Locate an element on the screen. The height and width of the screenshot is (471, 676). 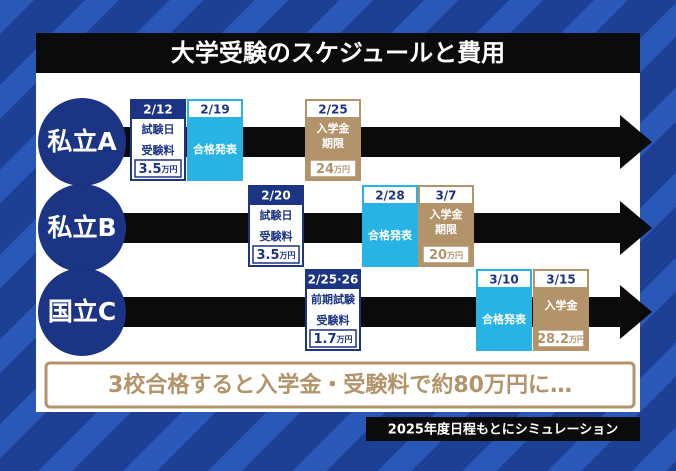
fee: 28.2万円 is located at coordinates (561, 339).